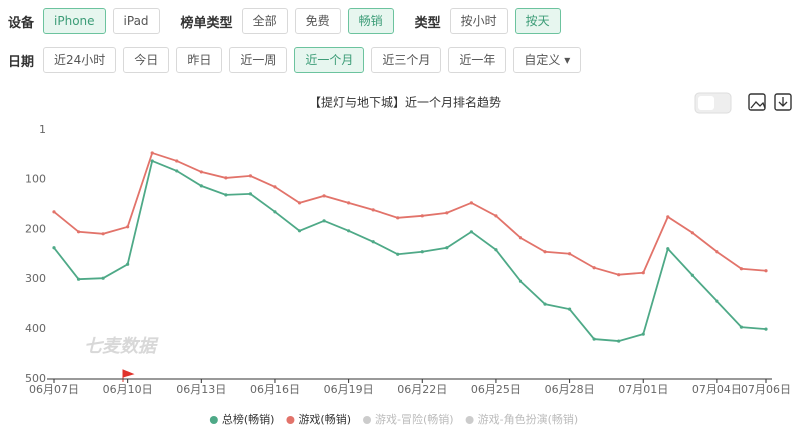  I want to click on filter-button: 近三个月, so click(406, 60).